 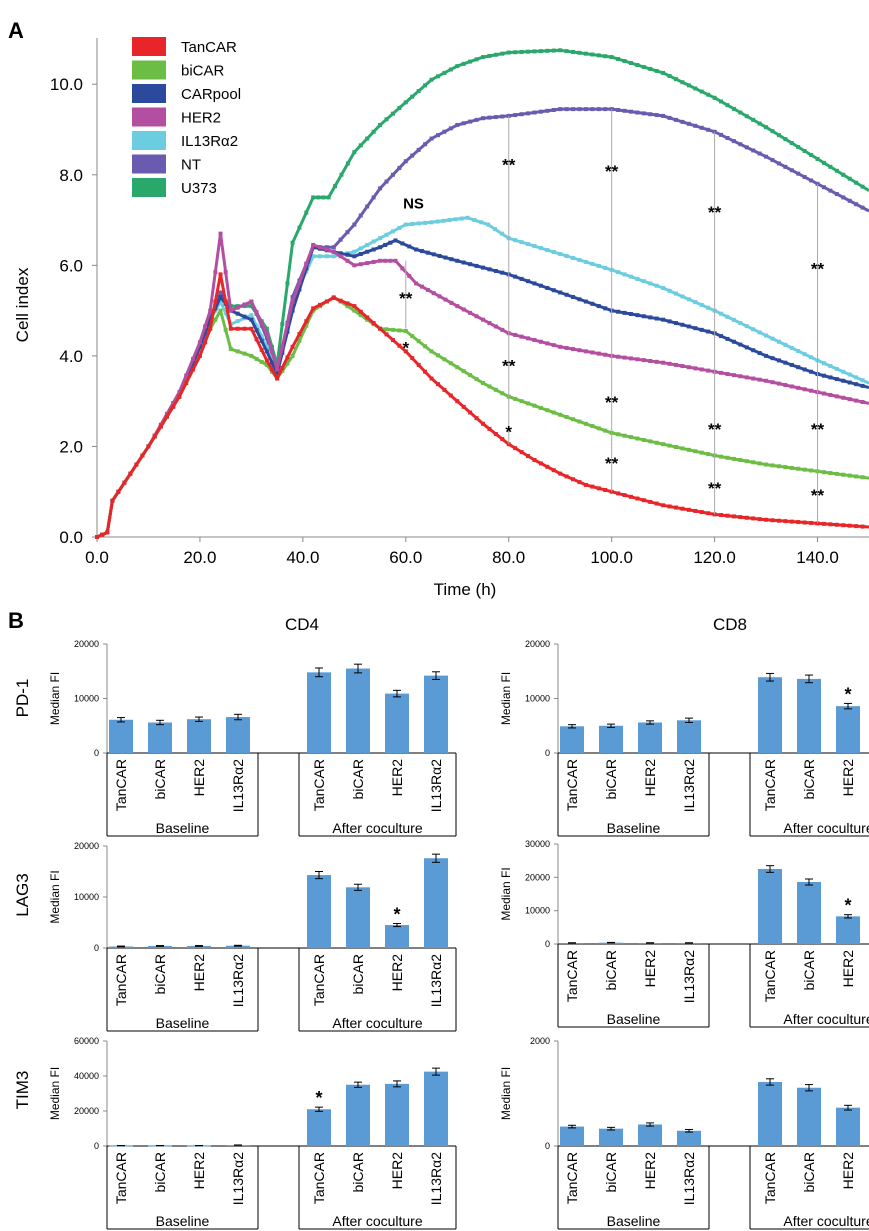 What do you see at coordinates (199, 1171) in the screenshot?
I see `bar-category-label: HER2` at bounding box center [199, 1171].